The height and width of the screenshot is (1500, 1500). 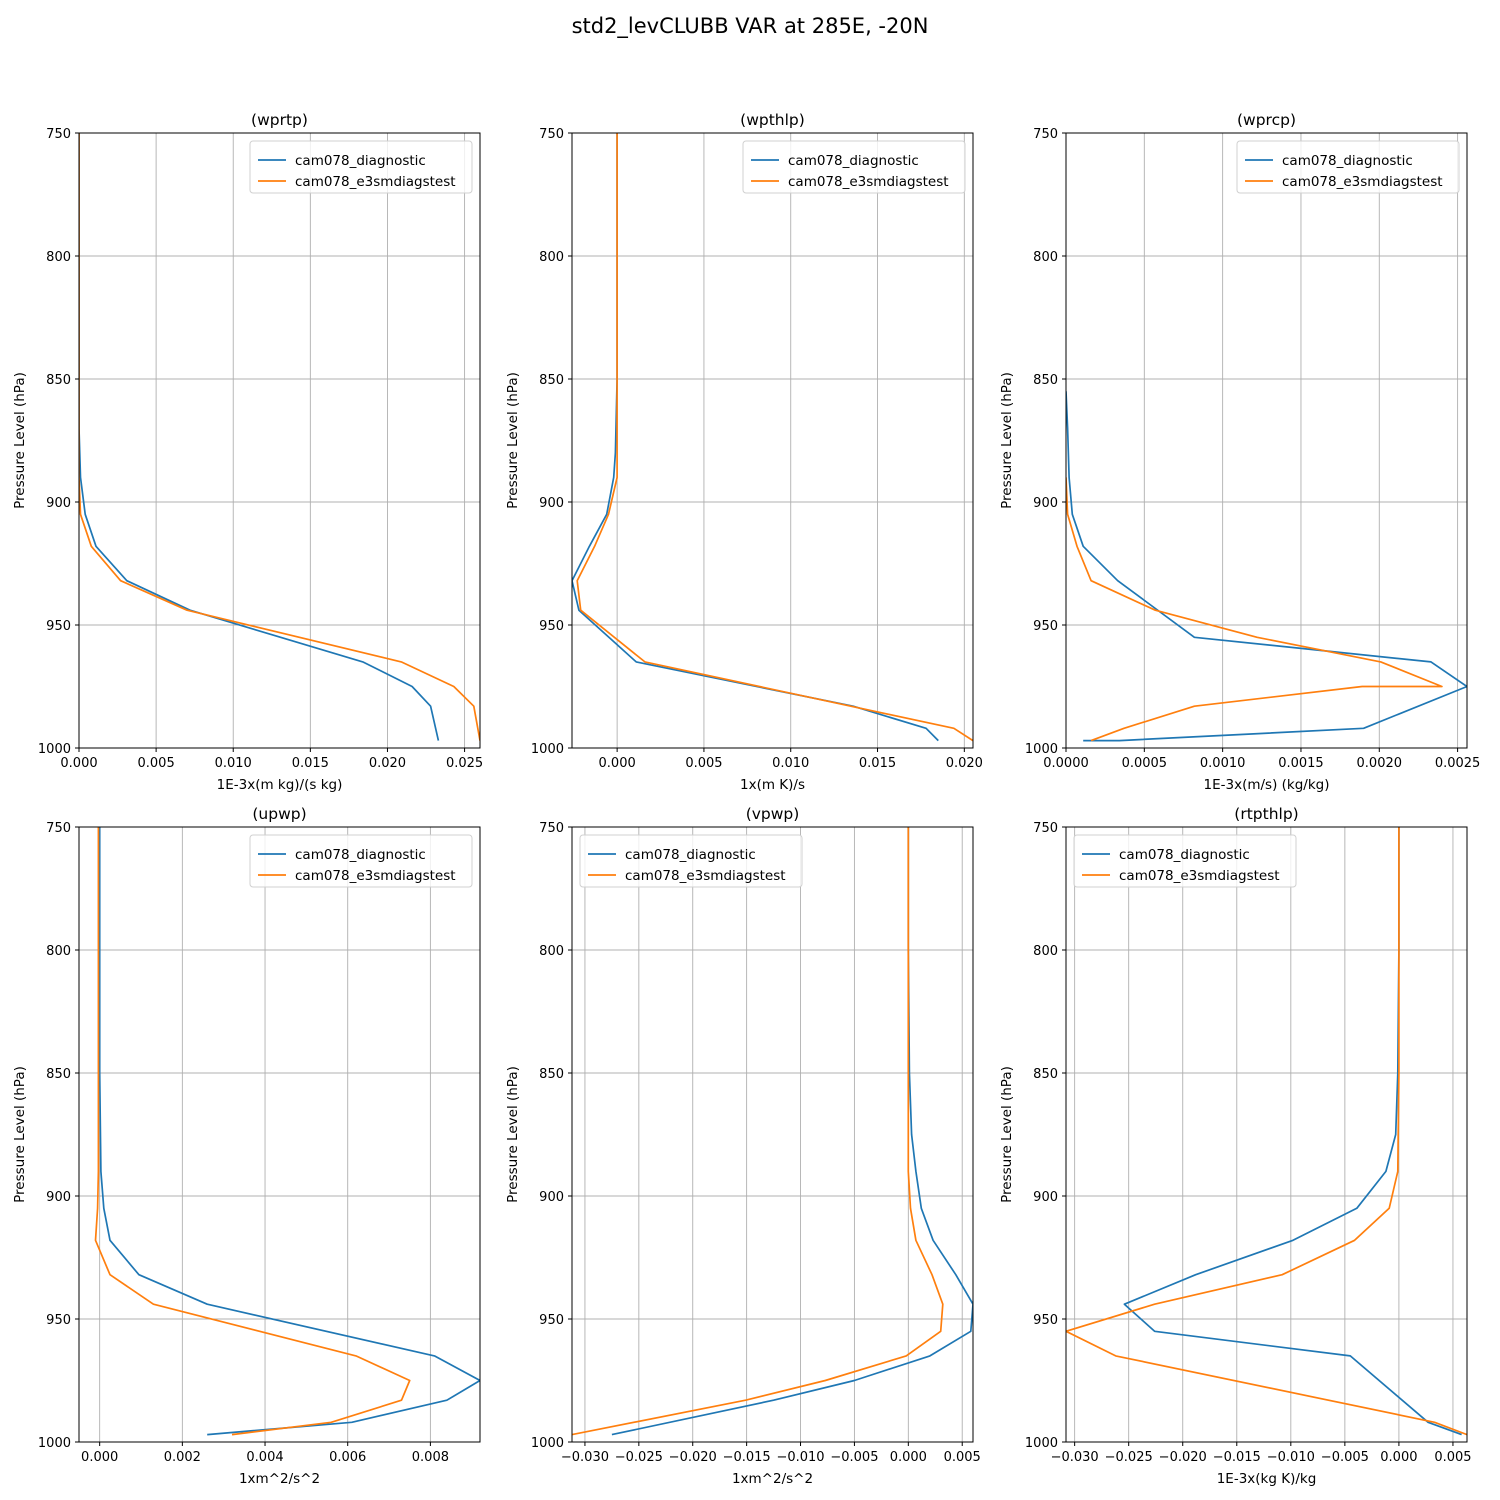 I want to click on x-tick-label: −0.025, so click(x=1129, y=1457).